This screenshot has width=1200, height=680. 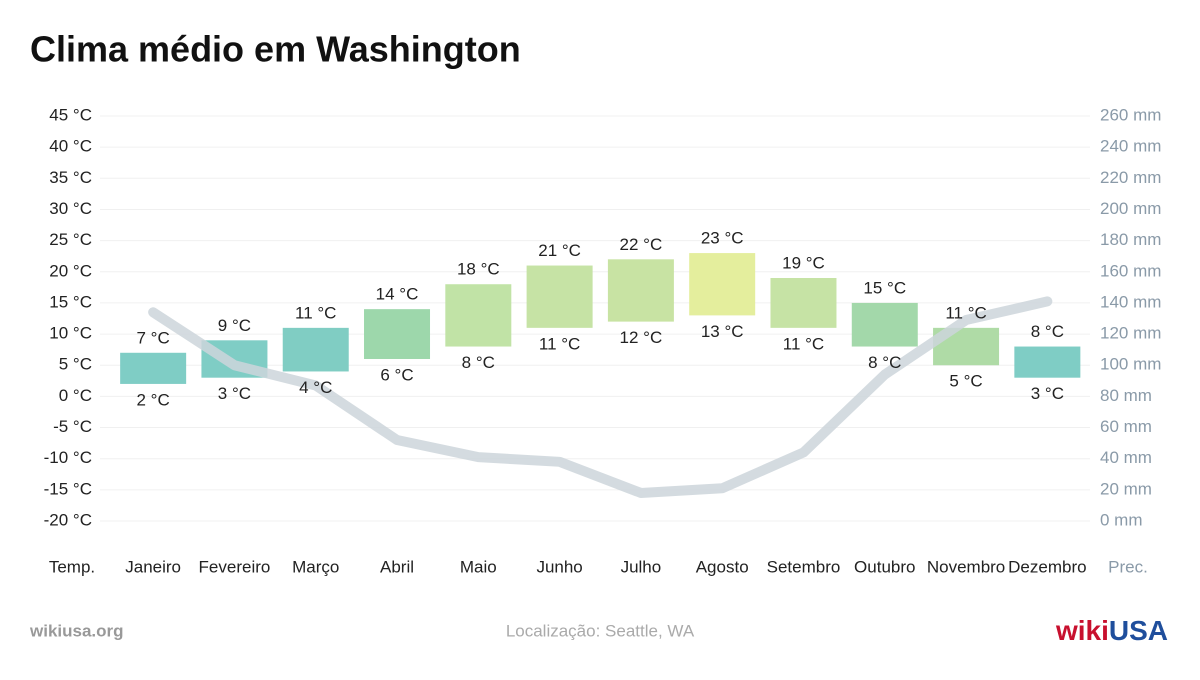 I want to click on high-label: 23 °C, so click(x=722, y=238).